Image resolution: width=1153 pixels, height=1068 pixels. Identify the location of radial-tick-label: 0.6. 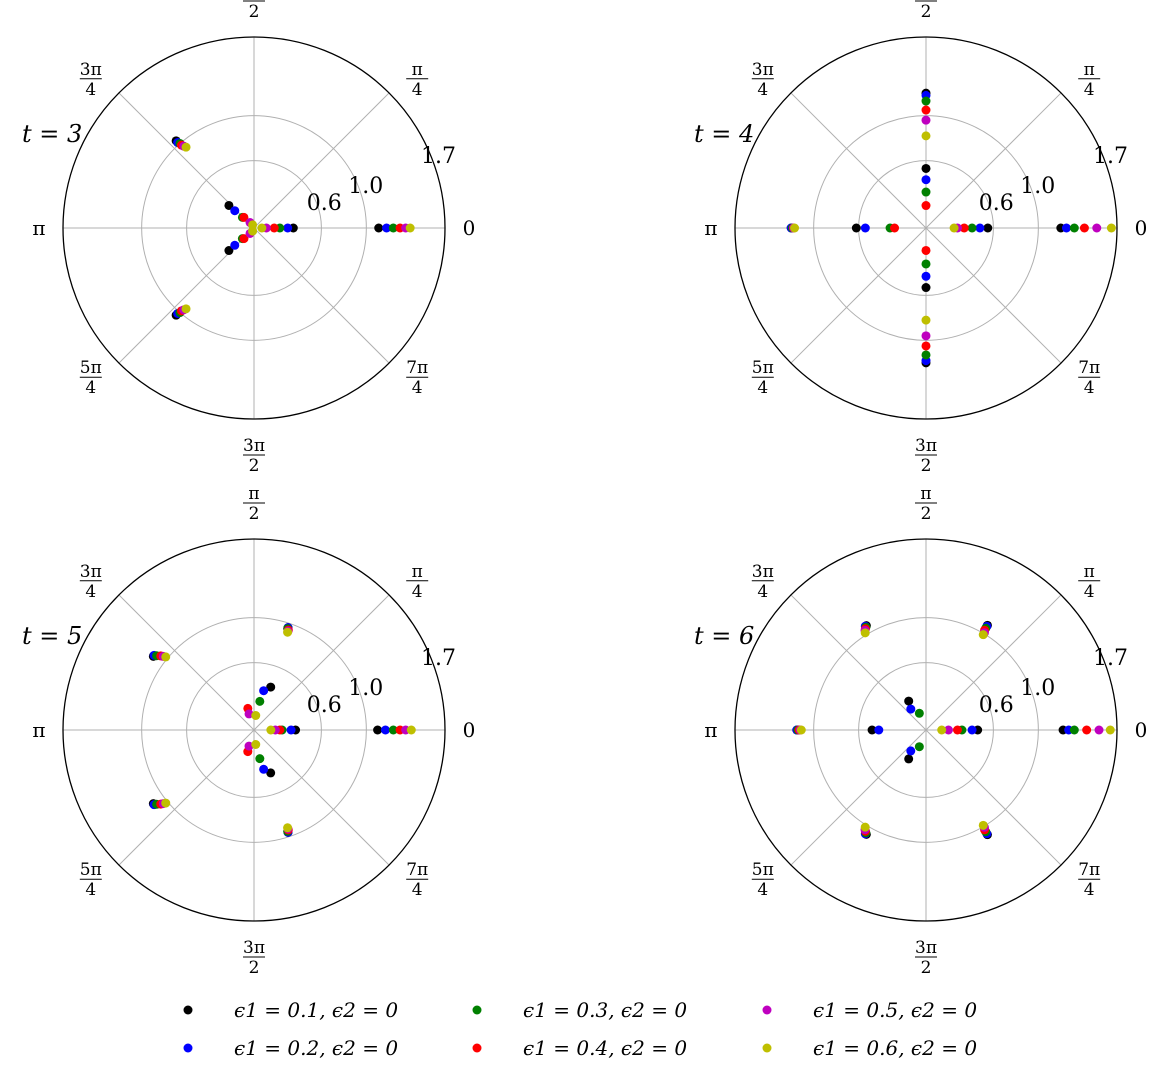
(324, 705).